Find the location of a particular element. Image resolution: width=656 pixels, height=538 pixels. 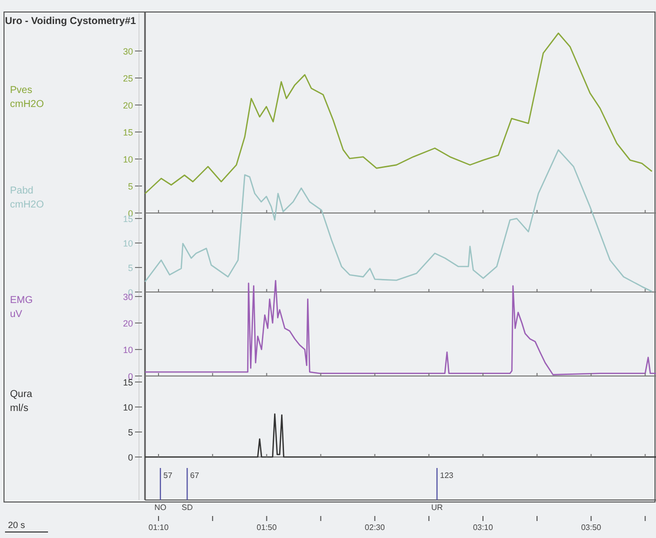

y-axis-title: Qura ml/s is located at coordinates (21, 401).